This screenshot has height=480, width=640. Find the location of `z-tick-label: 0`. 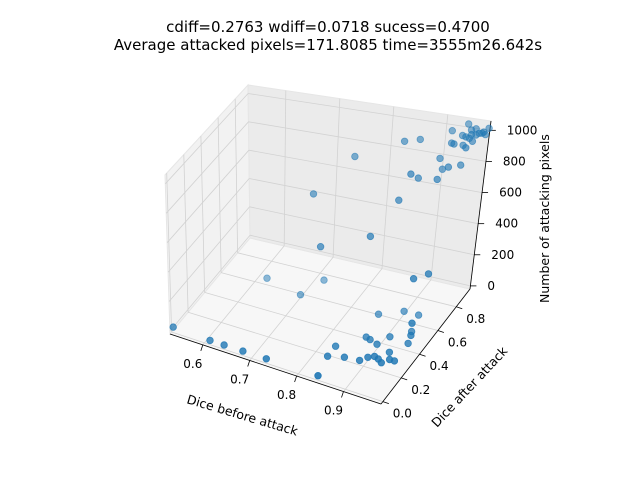

z-tick-label: 0 is located at coordinates (491, 286).